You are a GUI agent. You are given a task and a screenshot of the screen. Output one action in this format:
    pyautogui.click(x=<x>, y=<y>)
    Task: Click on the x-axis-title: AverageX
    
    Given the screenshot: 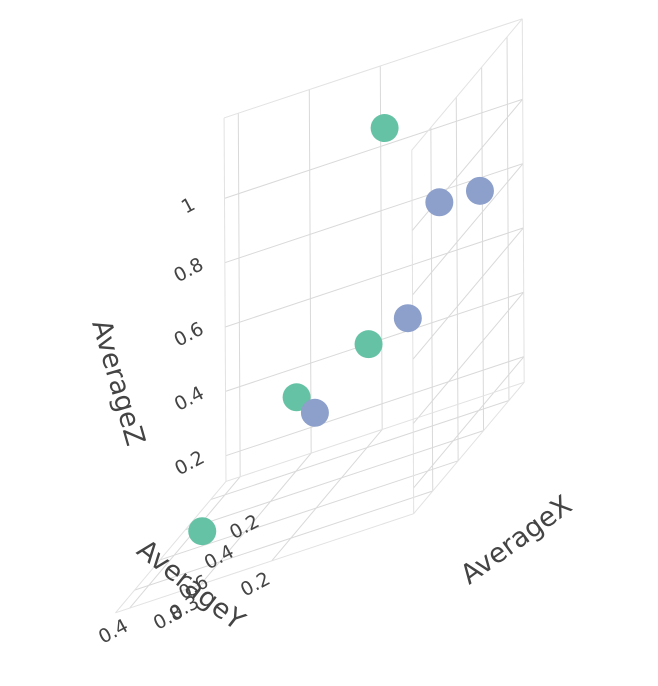 What is the action you would take?
    pyautogui.click(x=516, y=540)
    